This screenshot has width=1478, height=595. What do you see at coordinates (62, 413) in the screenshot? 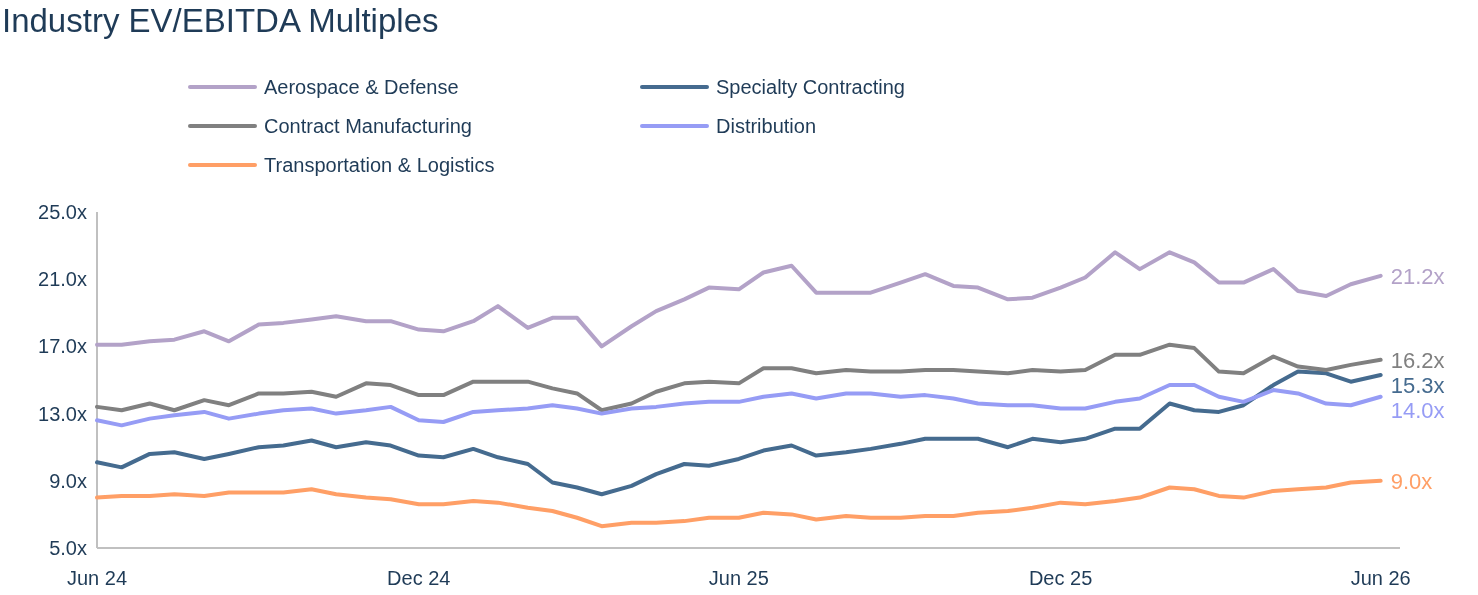
I see `y-tick-label: 13.0x` at bounding box center [62, 413].